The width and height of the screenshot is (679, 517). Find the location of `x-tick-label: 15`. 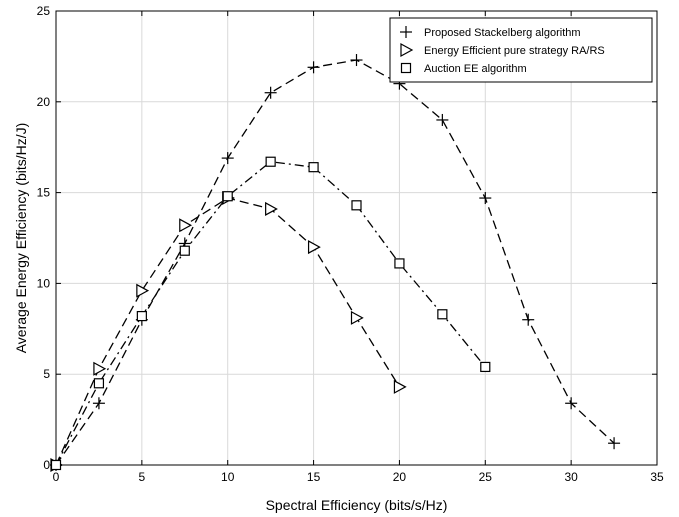

x-tick-label: 15 is located at coordinates (314, 477).